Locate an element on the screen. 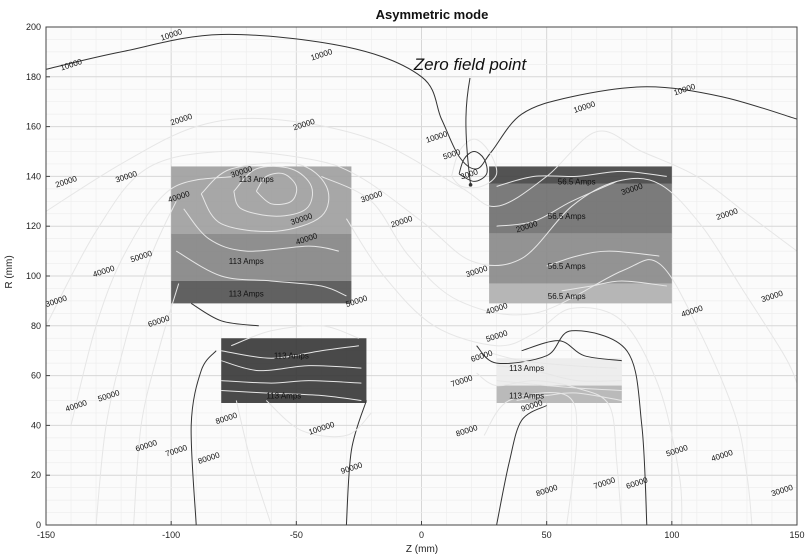 This screenshot has height=558, width=812. x-axis-label: Z (mm) is located at coordinates (422, 549).